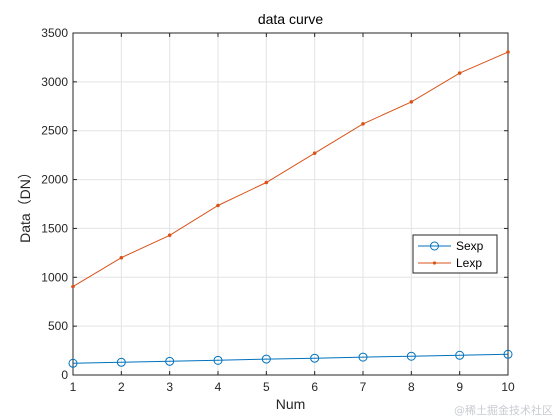  What do you see at coordinates (54, 277) in the screenshot?
I see `y-tick-label: 1000` at bounding box center [54, 277].